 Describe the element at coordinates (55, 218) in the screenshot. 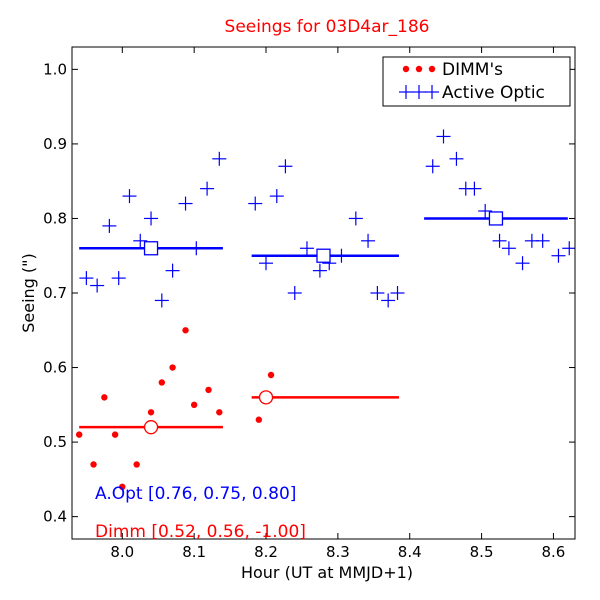

I see `y-tick-label: 0.8` at that location.